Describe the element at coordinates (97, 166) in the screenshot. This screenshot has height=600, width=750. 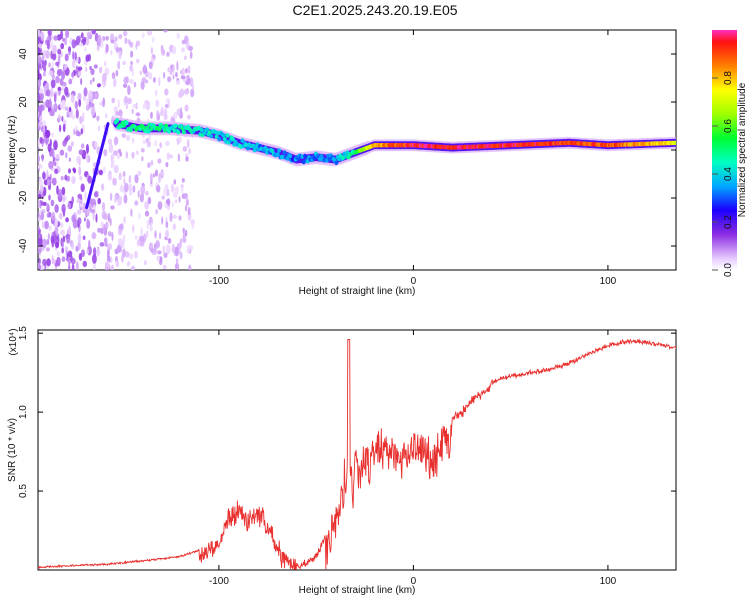
I see `chirp-streak` at that location.